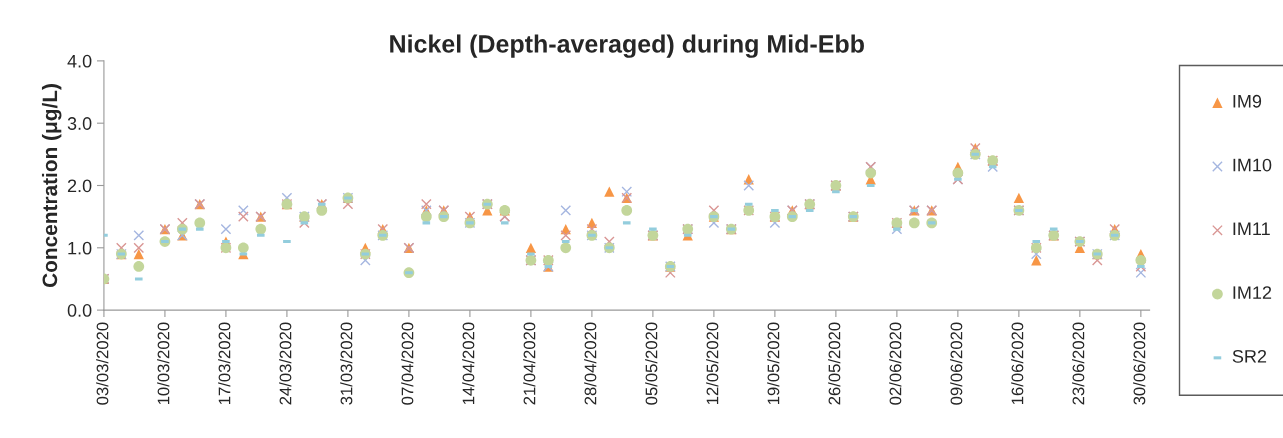  I want to click on x-tick-label: 09/06/2020, so click(956, 363).